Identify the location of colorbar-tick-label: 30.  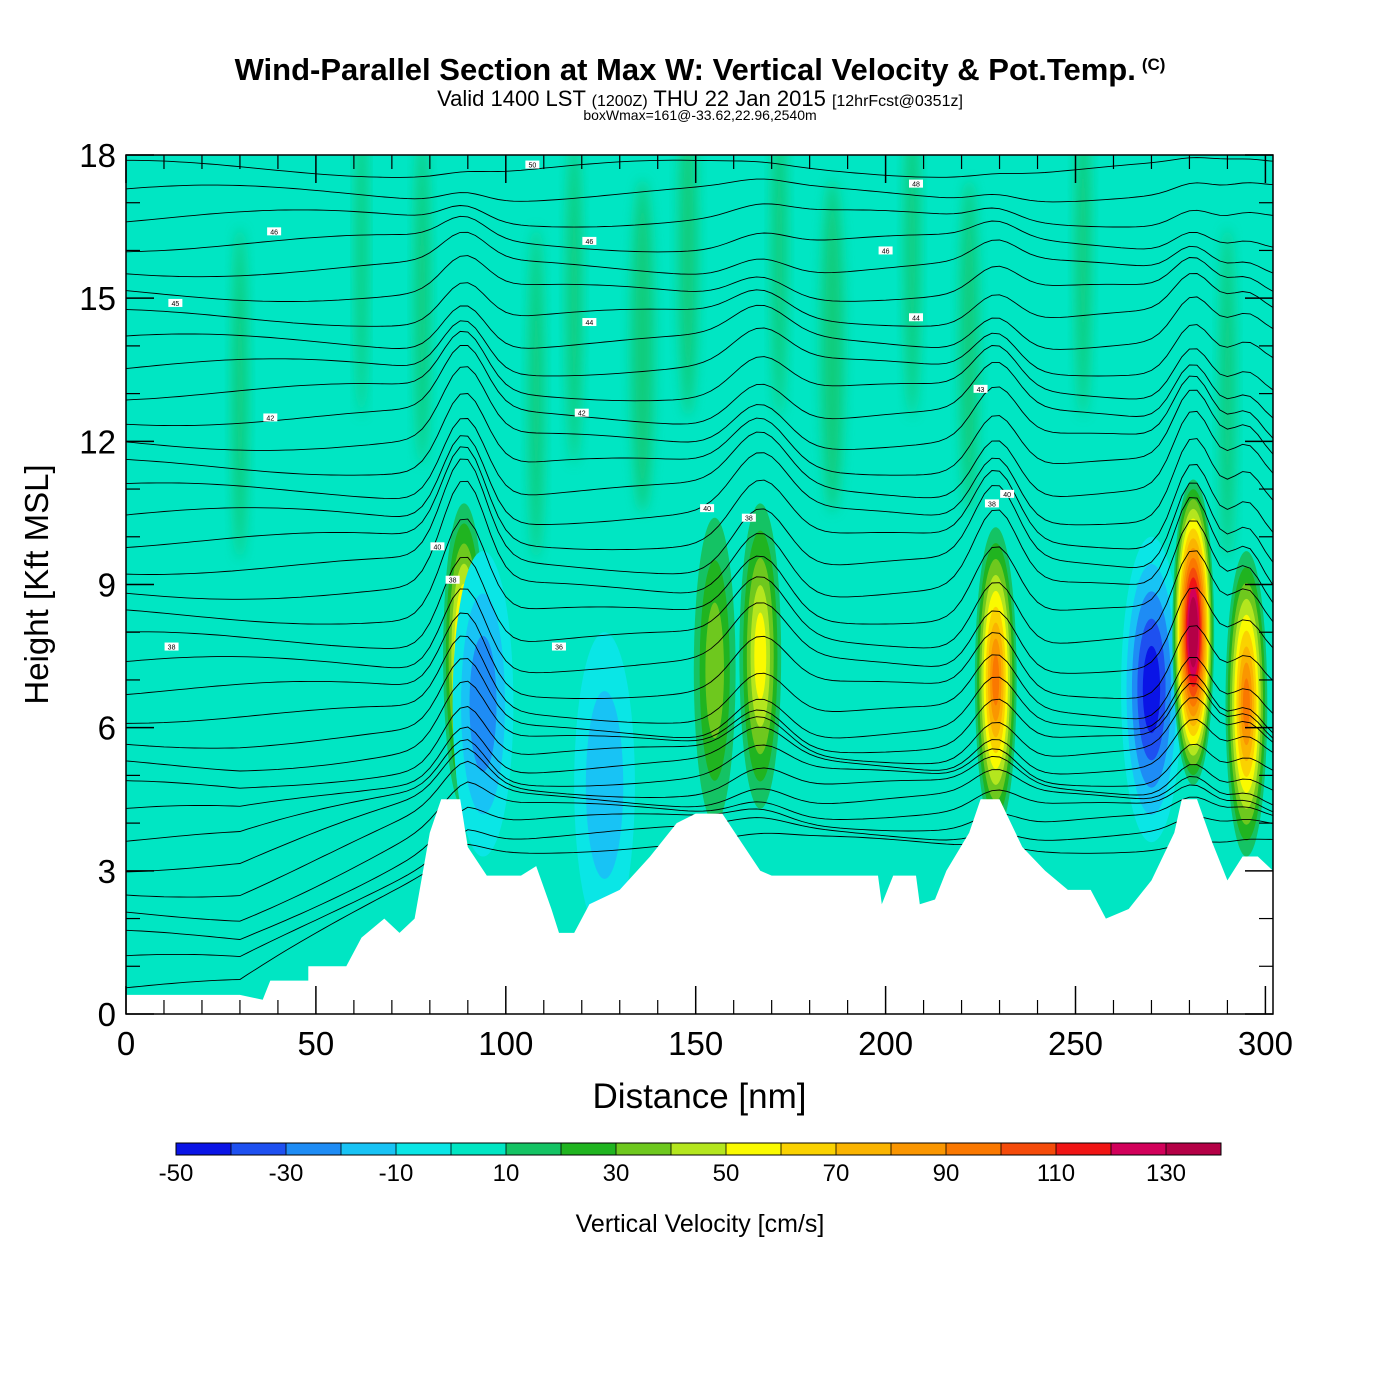
(616, 1173).